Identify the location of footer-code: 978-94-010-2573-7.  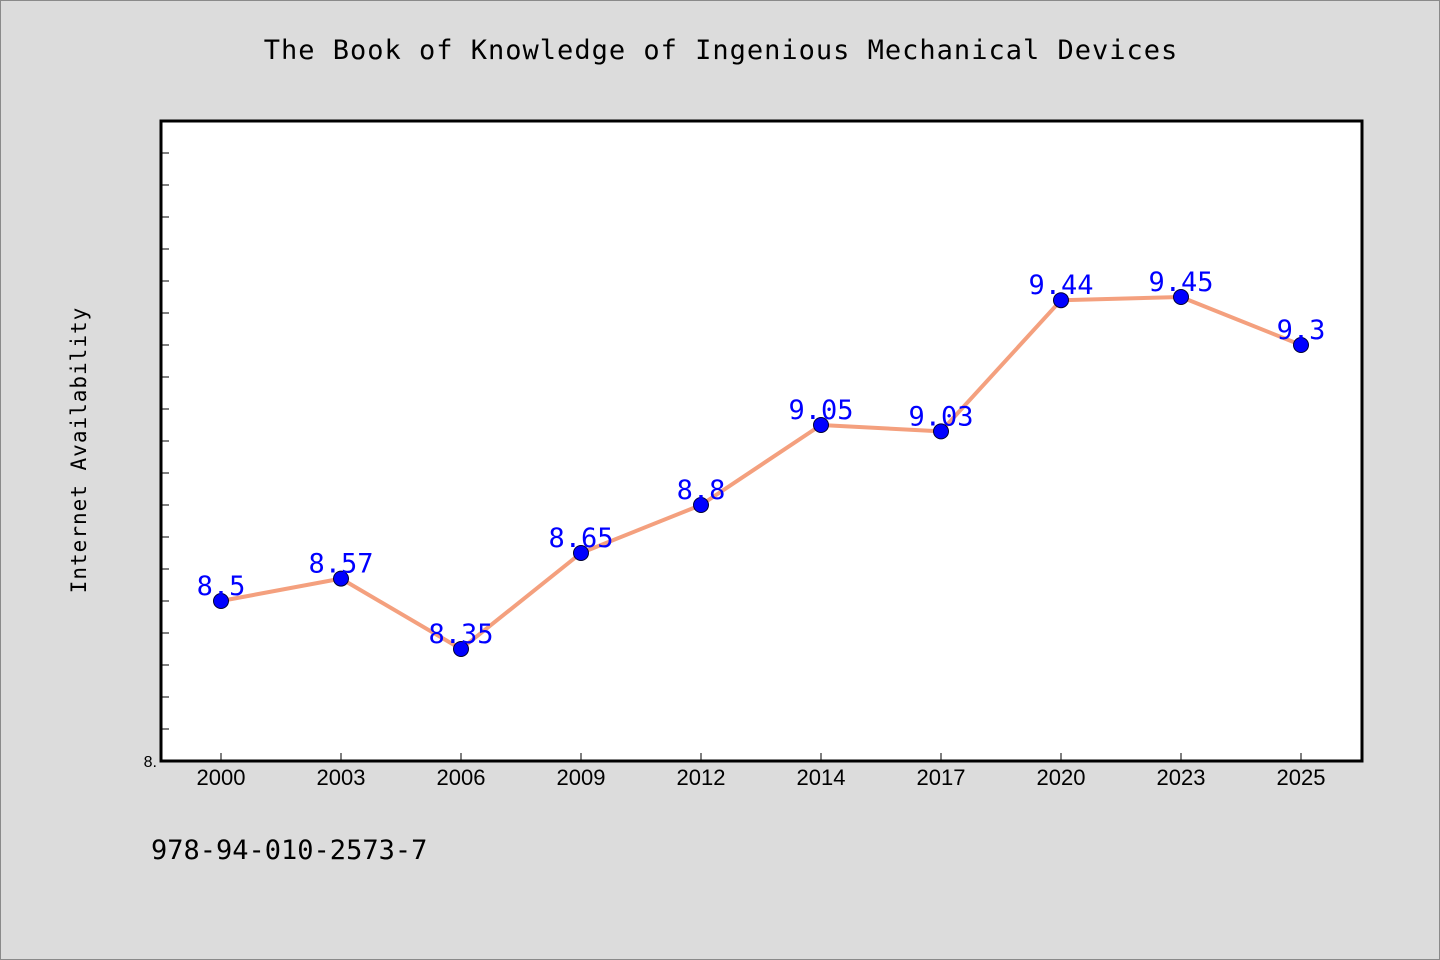
(289, 850).